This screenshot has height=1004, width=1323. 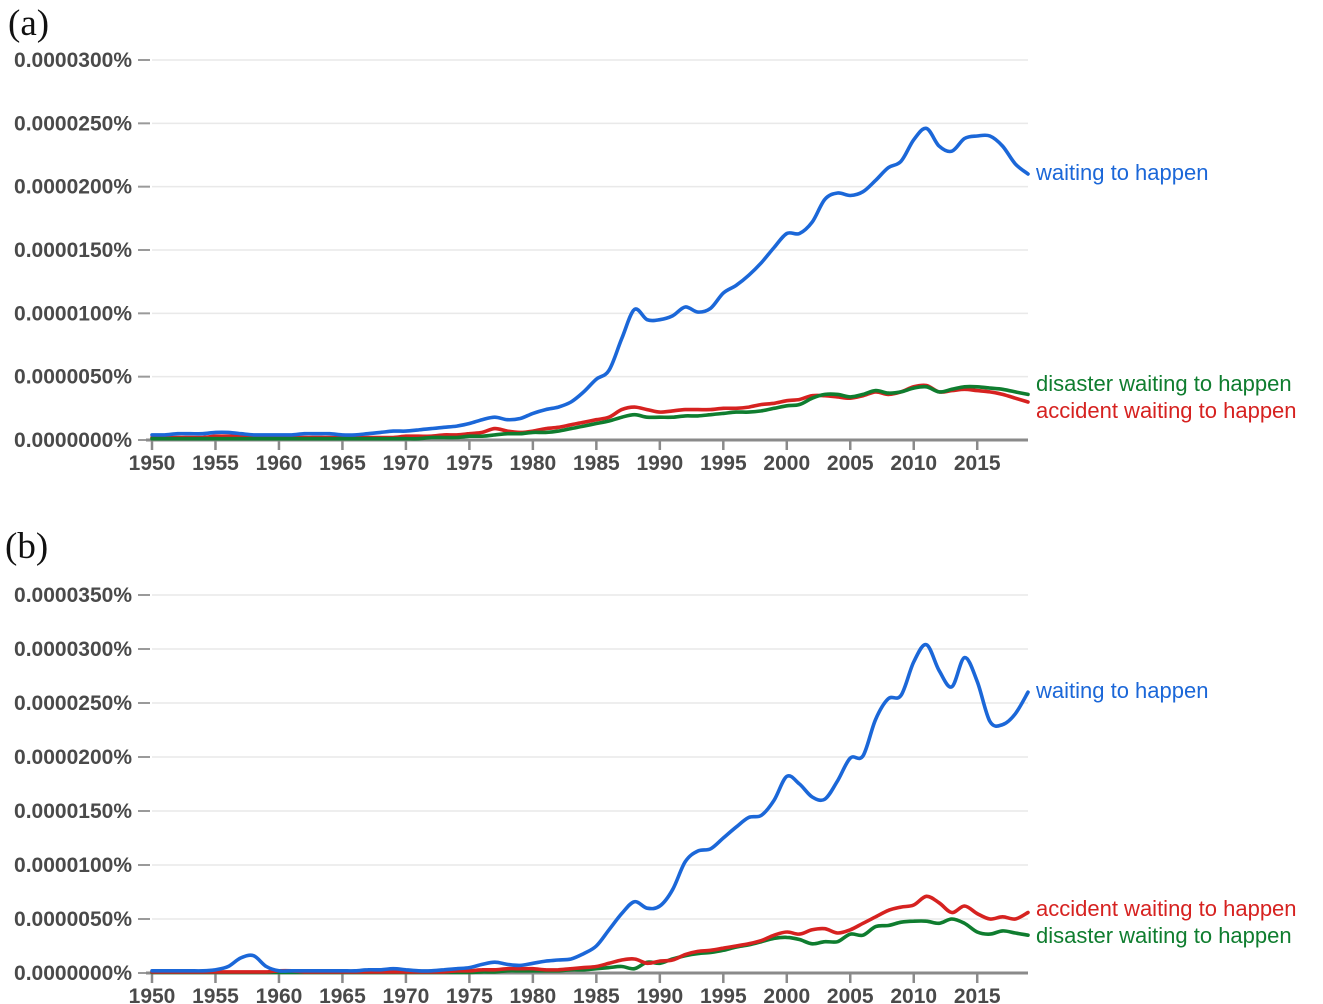 What do you see at coordinates (73, 595) in the screenshot?
I see `y-axis-tick-label: 0.0000350%` at bounding box center [73, 595].